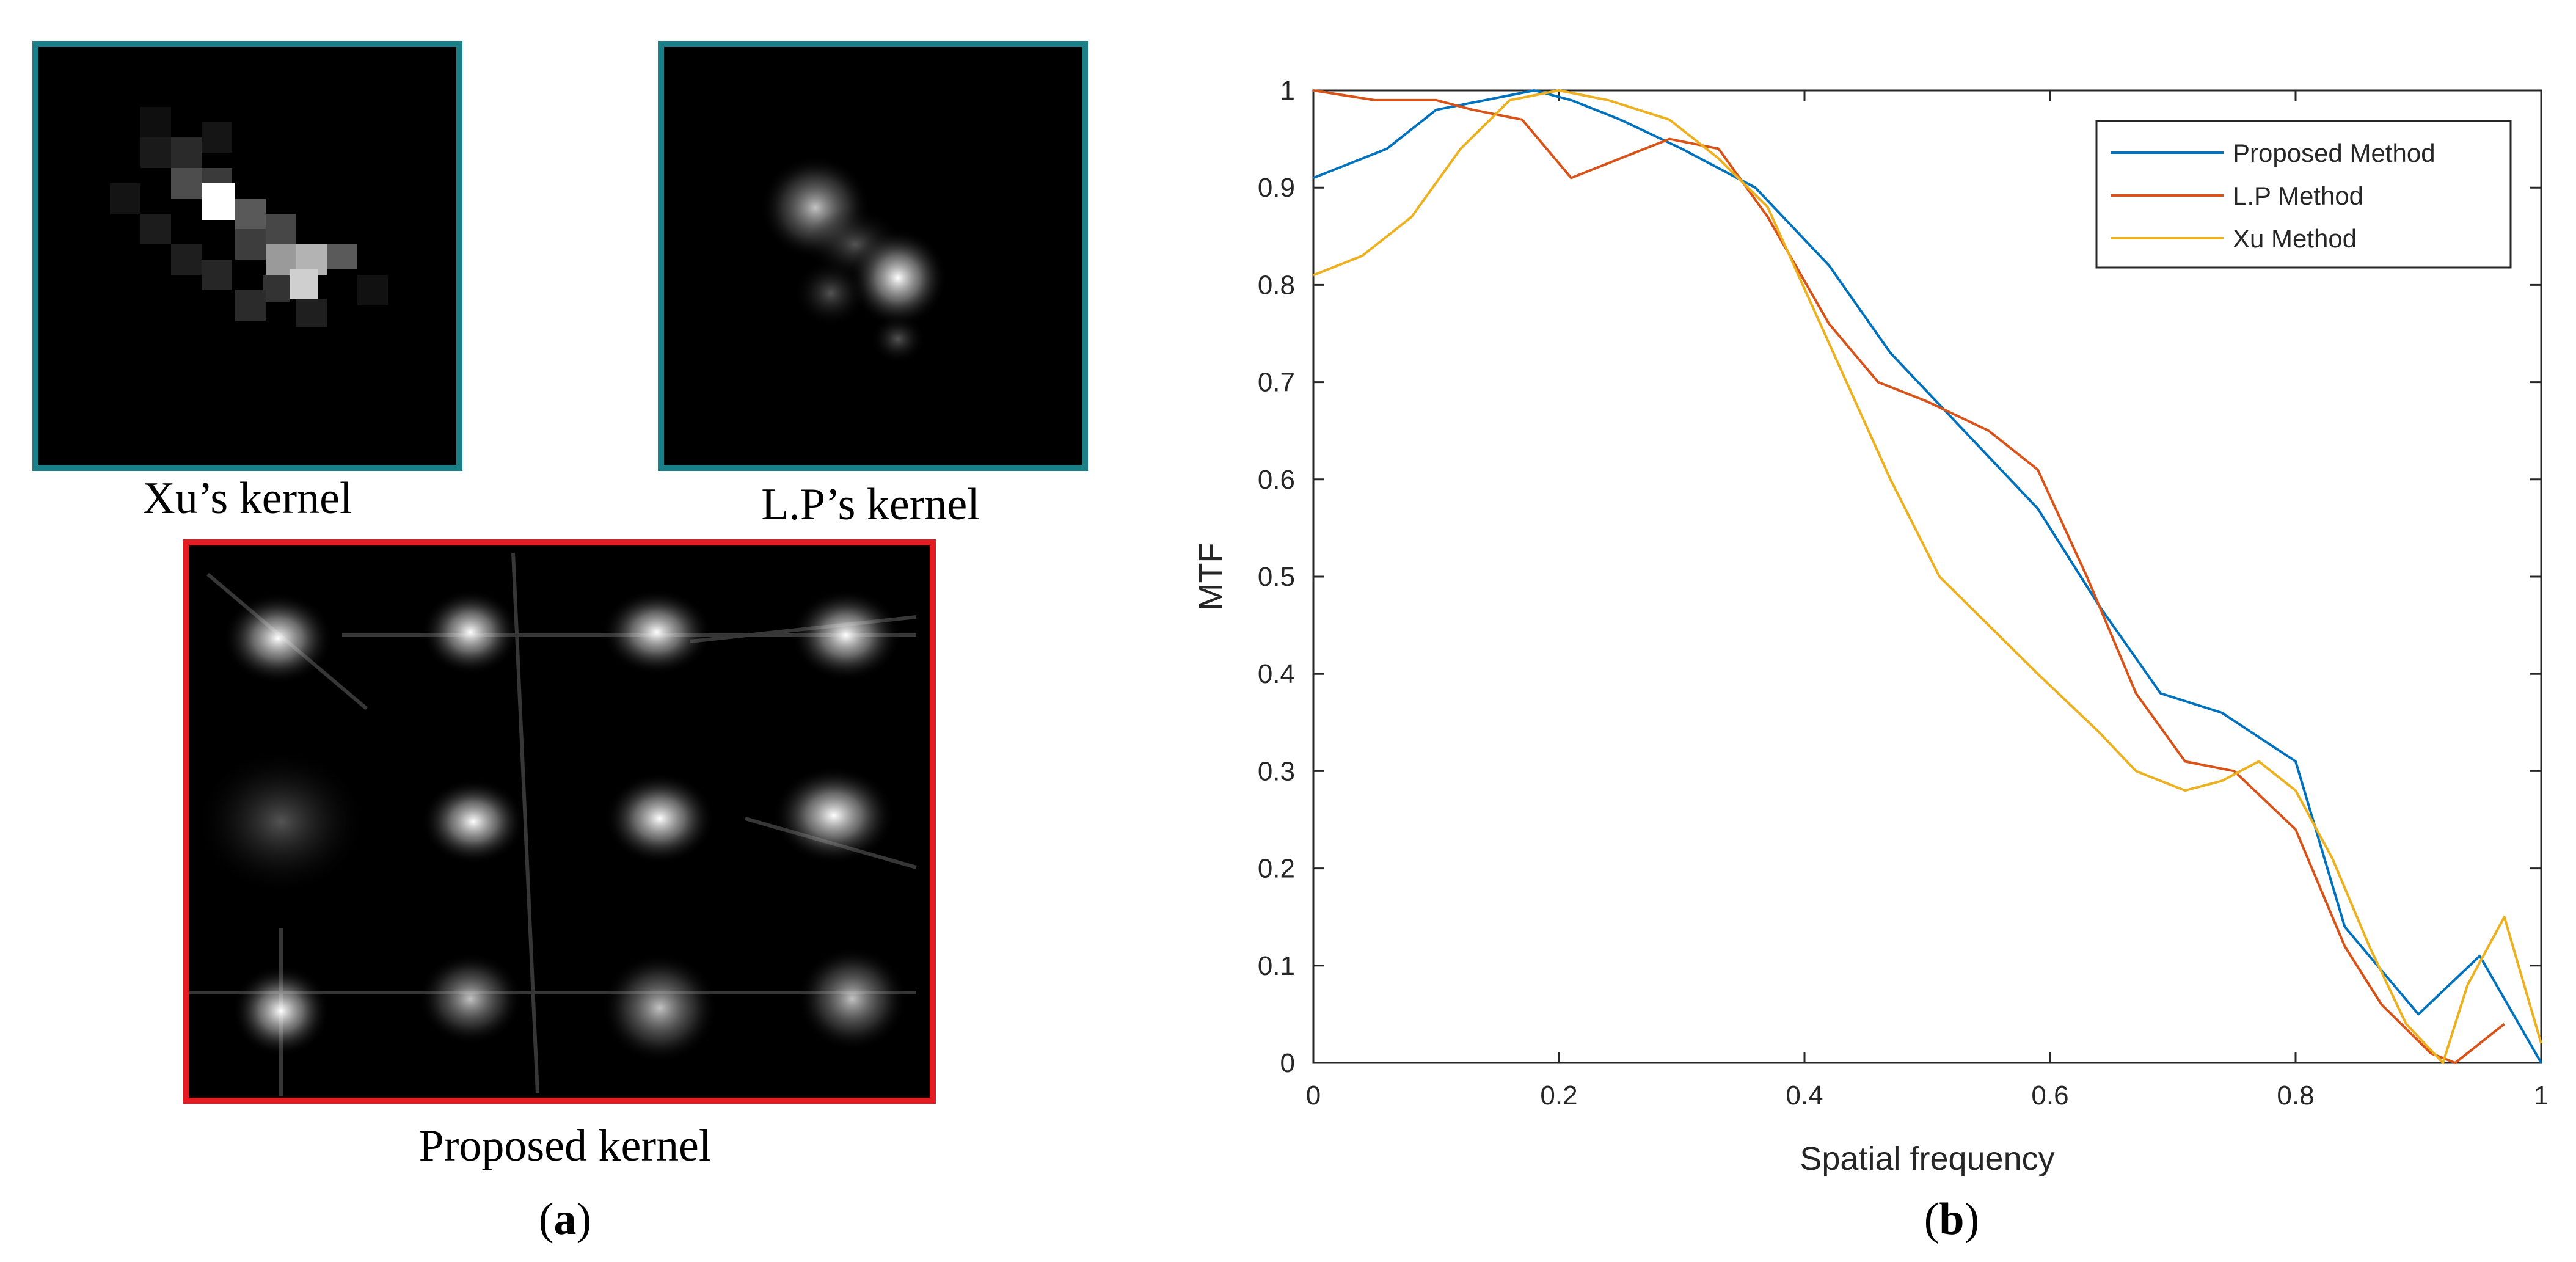 The image size is (2576, 1262). I want to click on xu-kernel-pixels, so click(249, 217).